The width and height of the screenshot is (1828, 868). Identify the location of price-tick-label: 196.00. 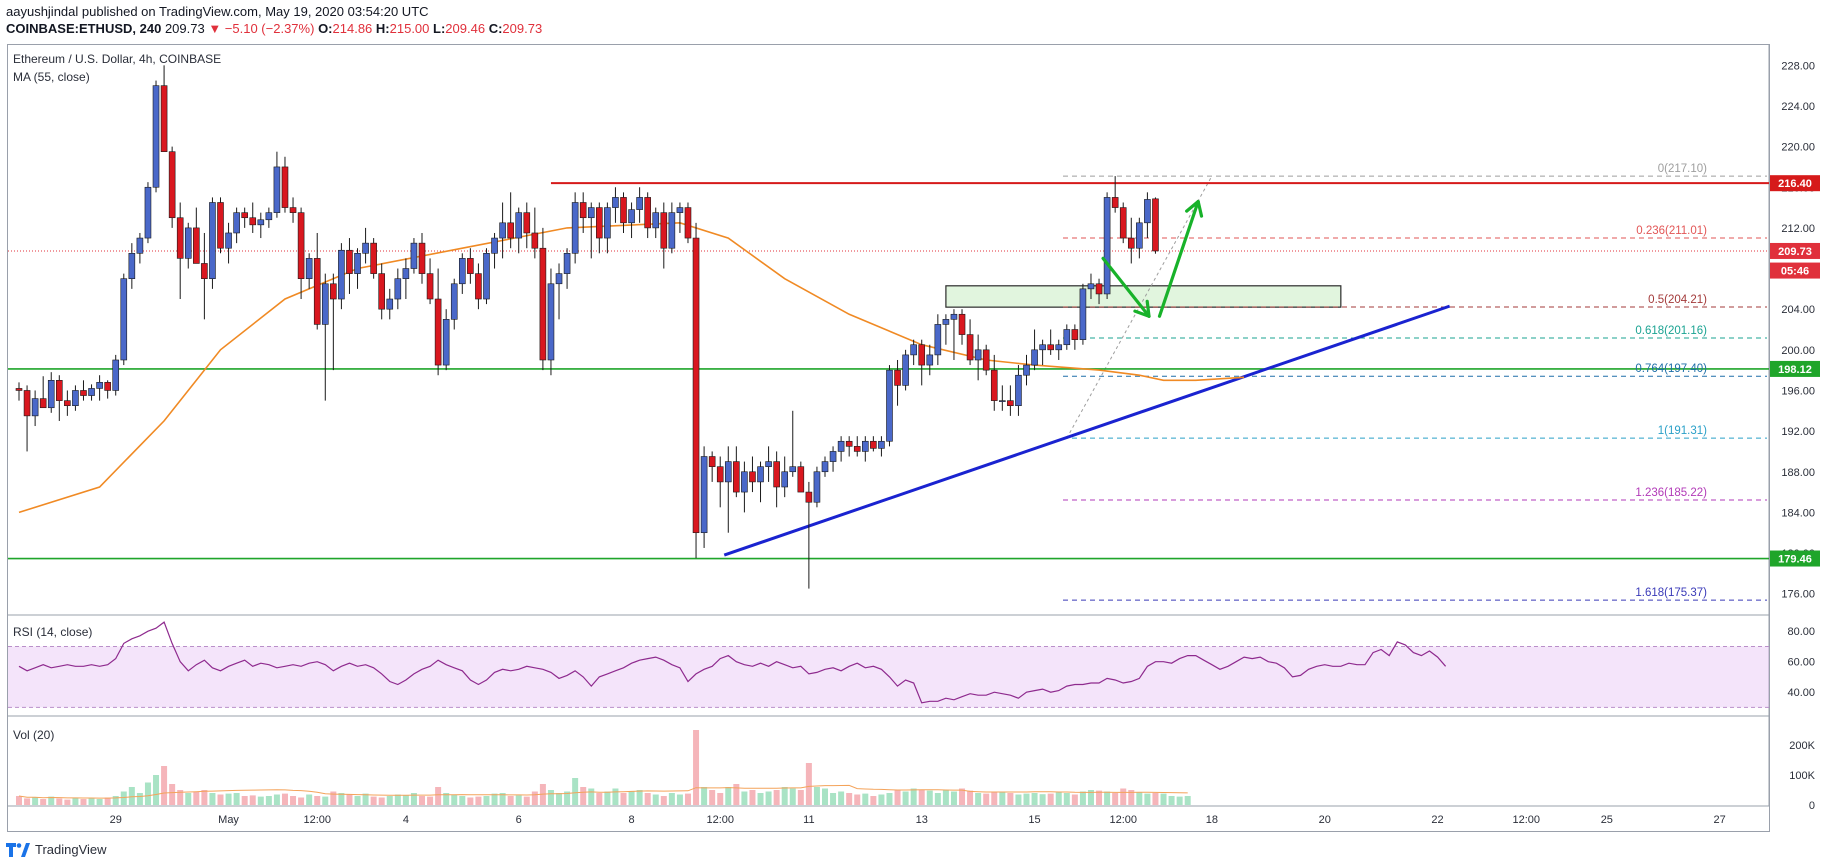
(1798, 391).